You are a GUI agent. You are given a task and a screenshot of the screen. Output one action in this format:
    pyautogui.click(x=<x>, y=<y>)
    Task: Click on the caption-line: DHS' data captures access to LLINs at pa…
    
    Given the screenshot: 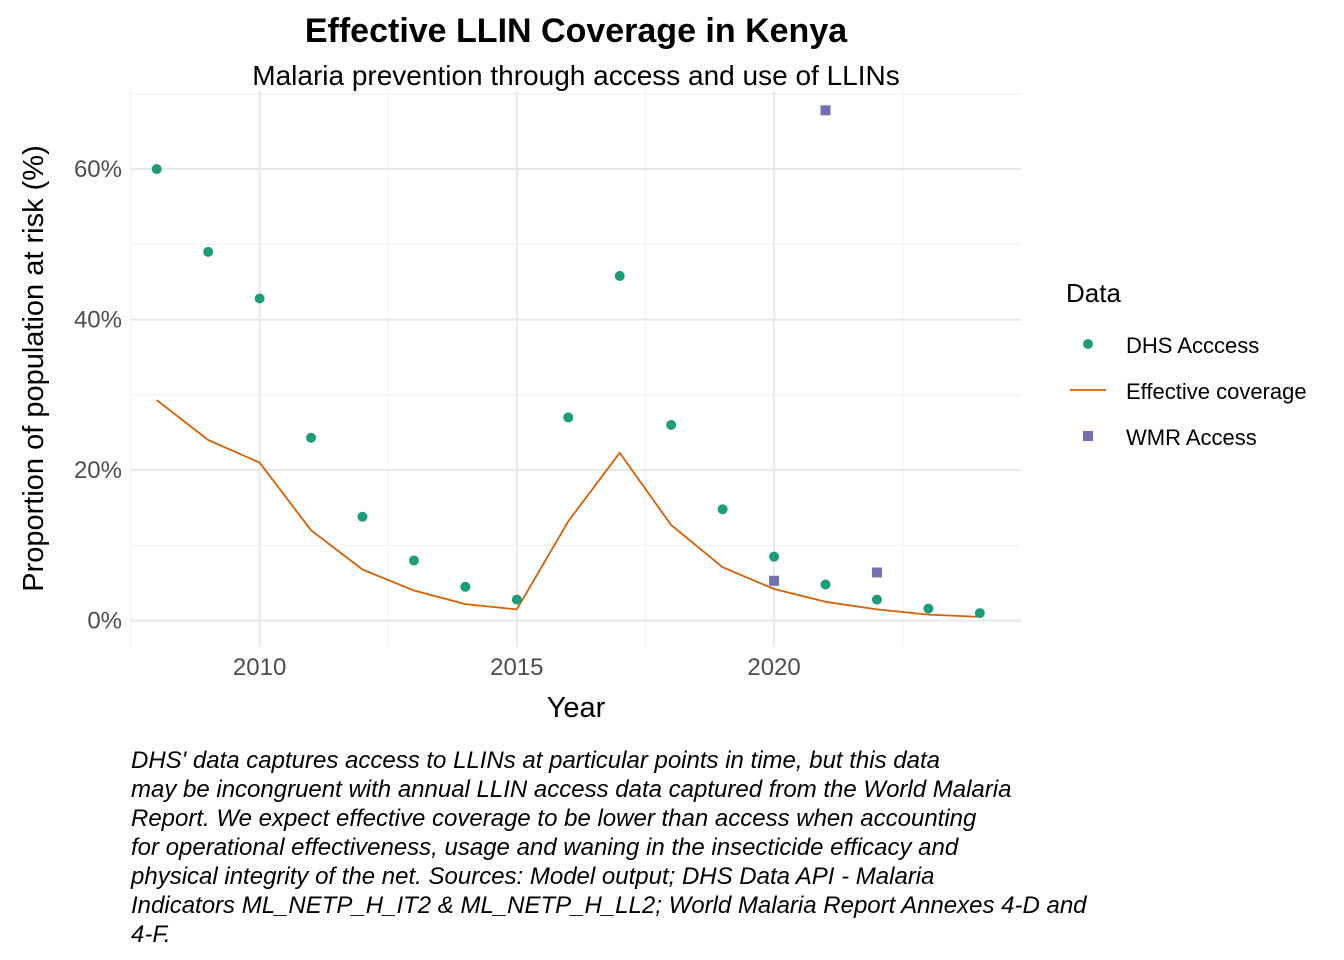 What is the action you would take?
    pyautogui.click(x=535, y=760)
    